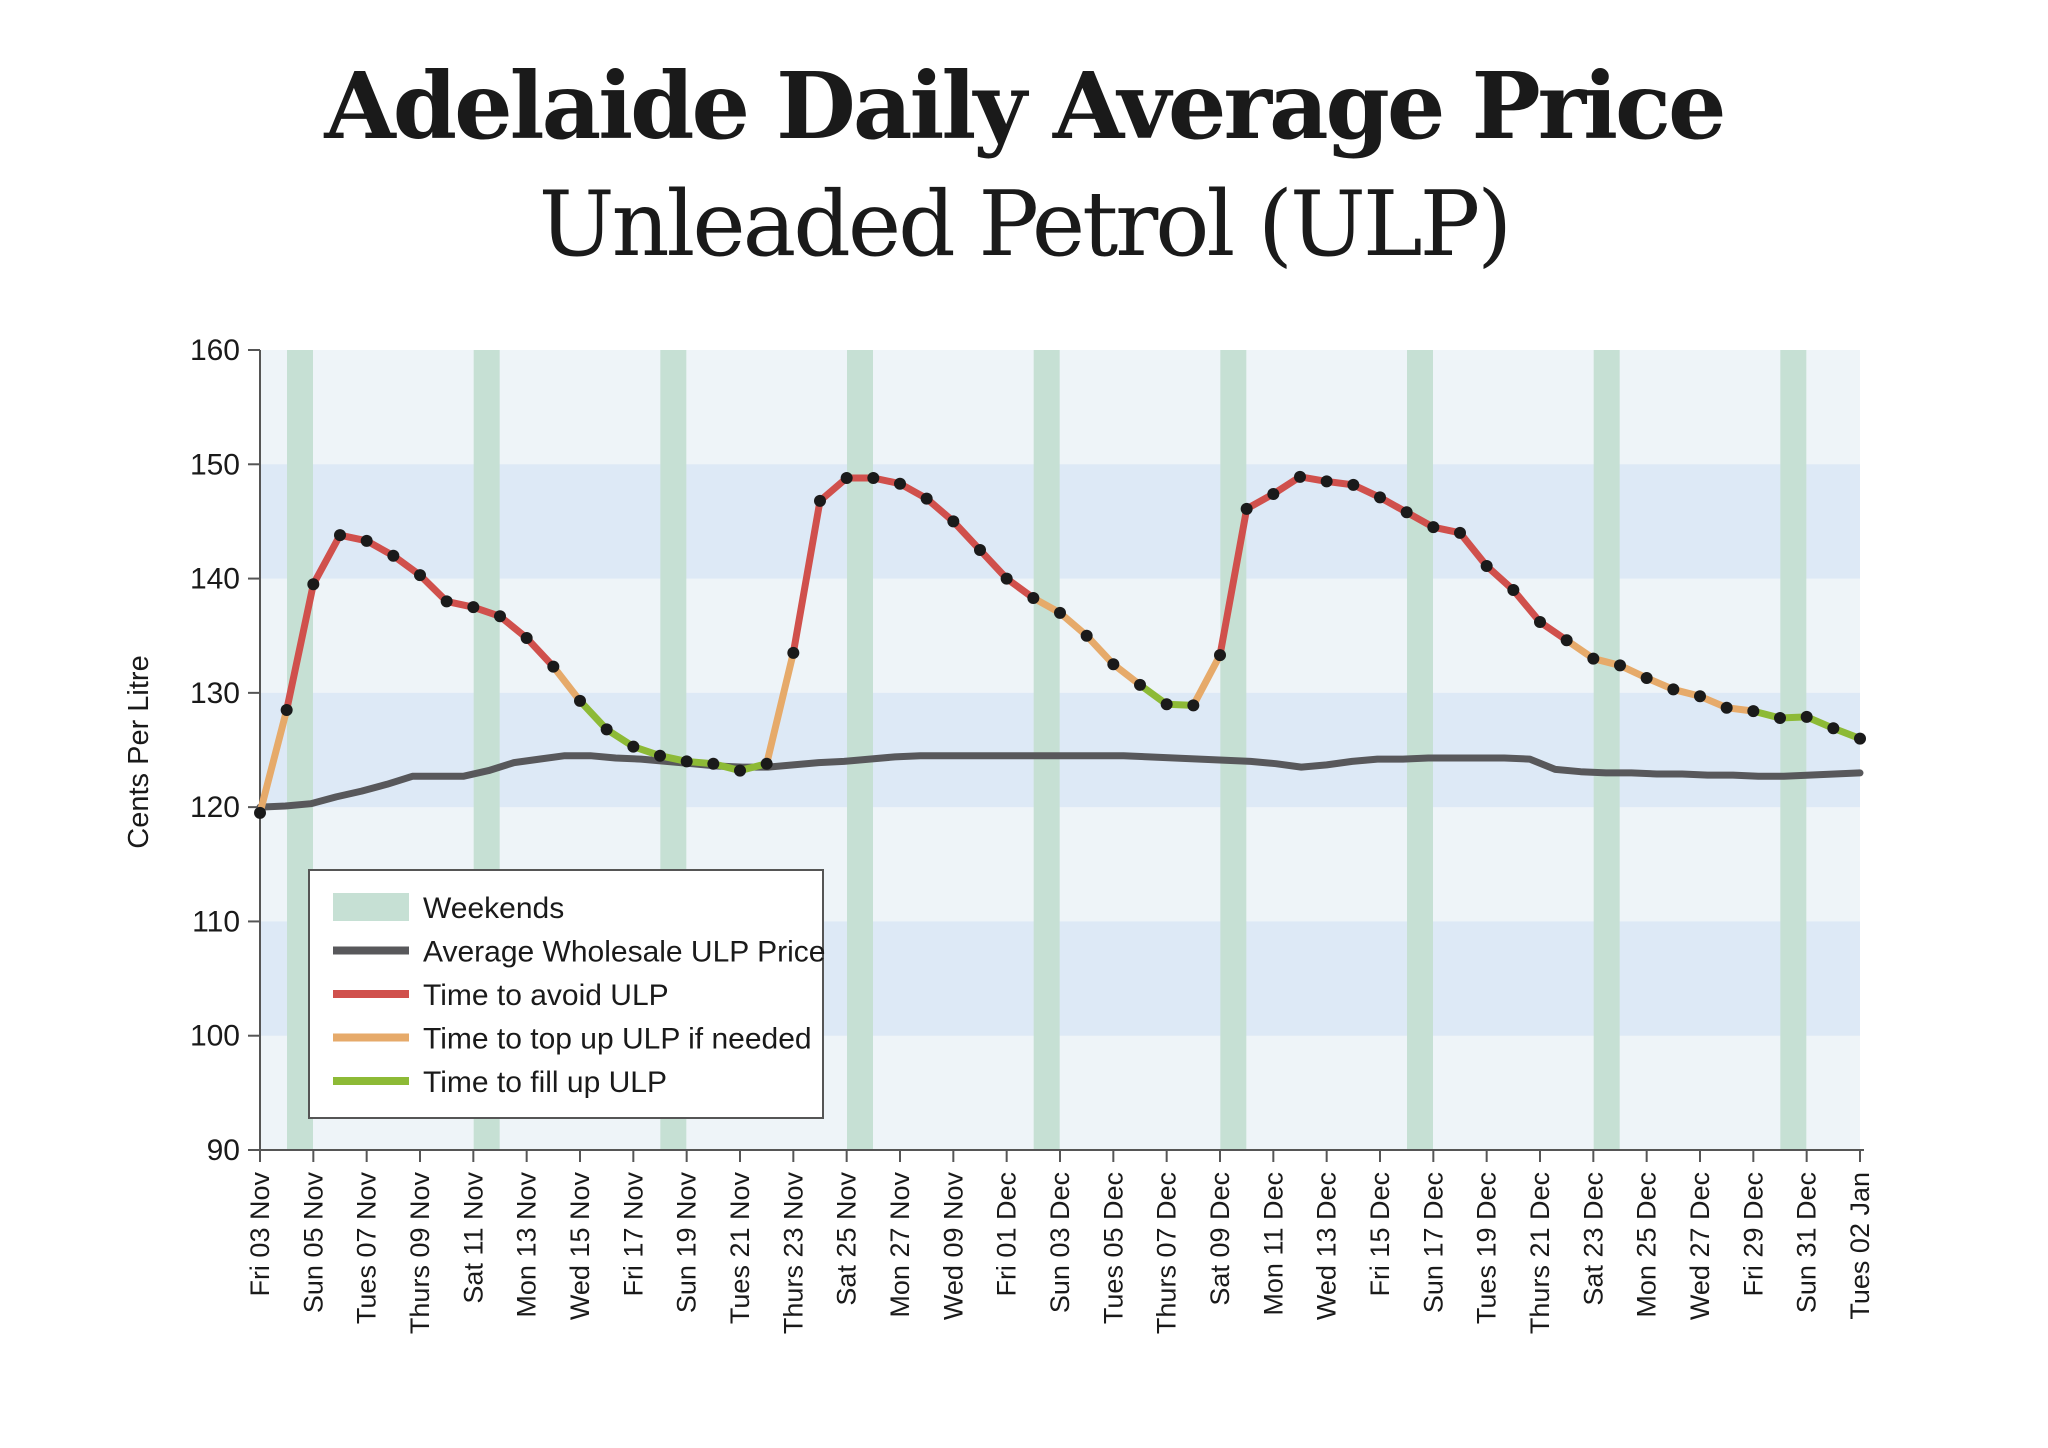 This screenshot has width=2048, height=1448. What do you see at coordinates (1593, 1239) in the screenshot?
I see `x-tick-label: Sat 23 Dec` at bounding box center [1593, 1239].